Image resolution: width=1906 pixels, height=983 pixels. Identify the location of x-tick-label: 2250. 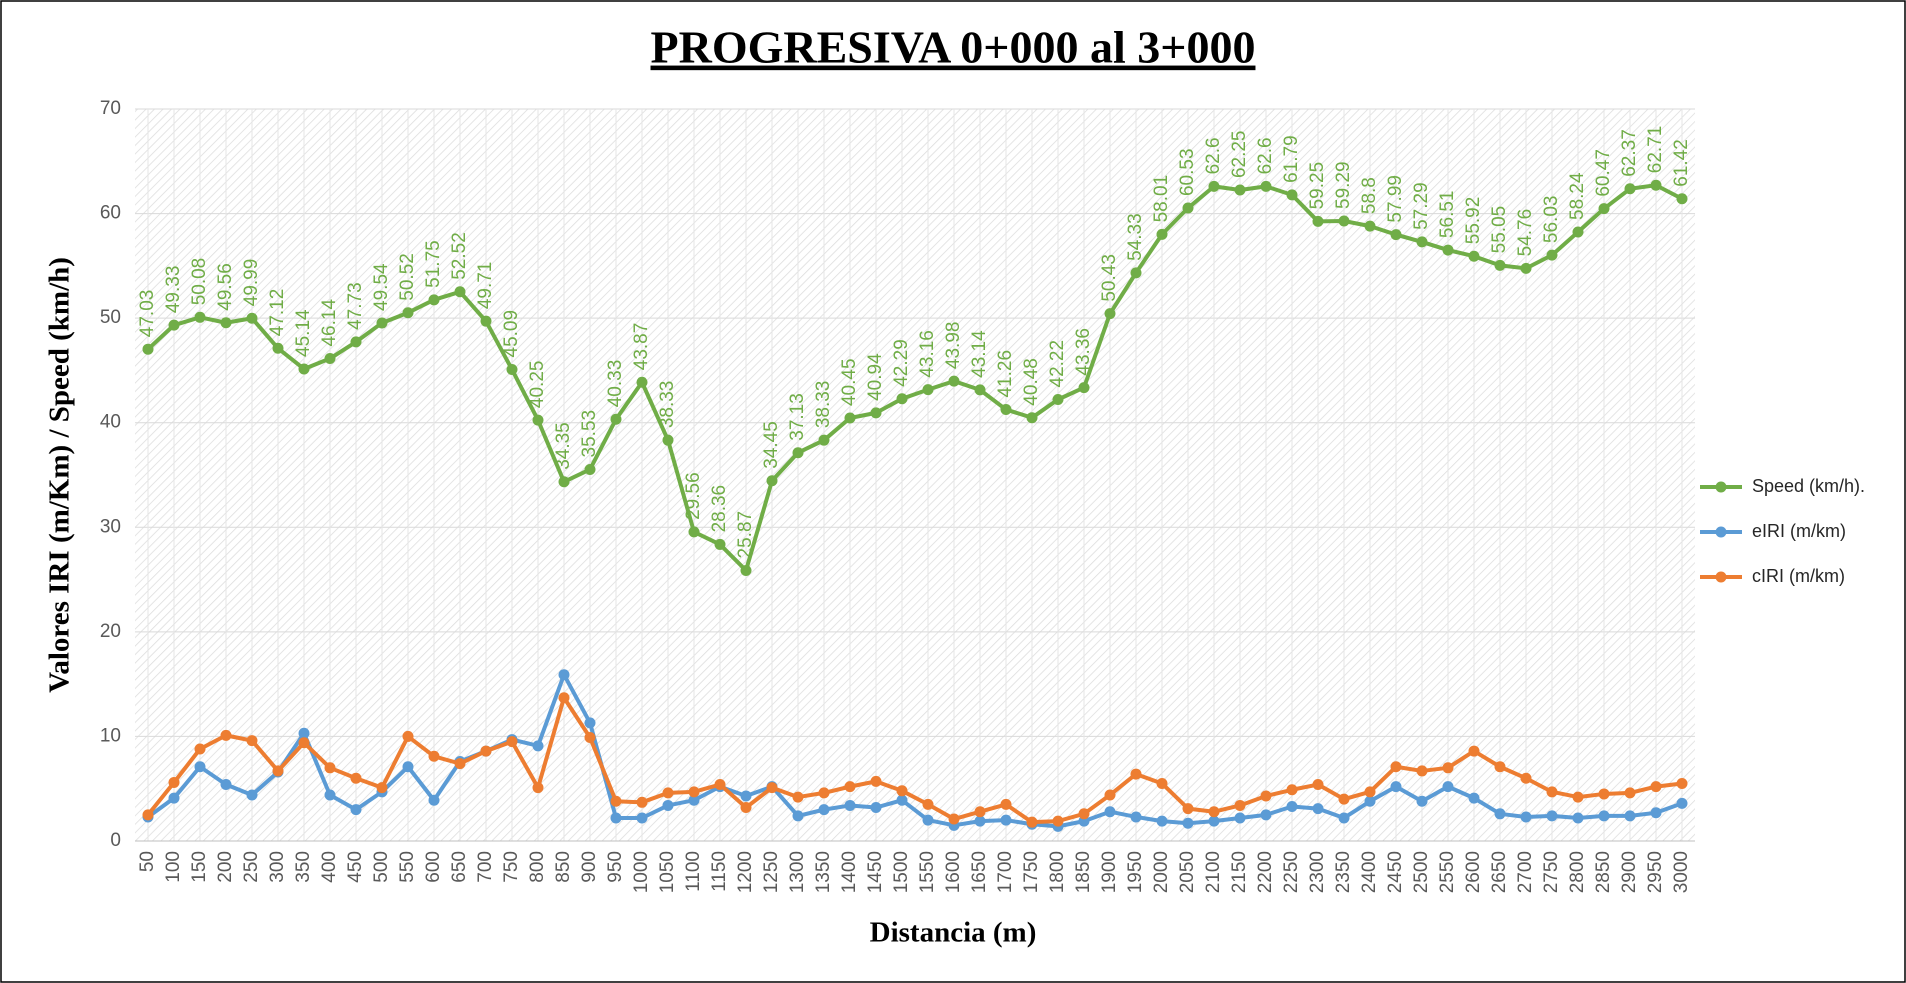
(1291, 872).